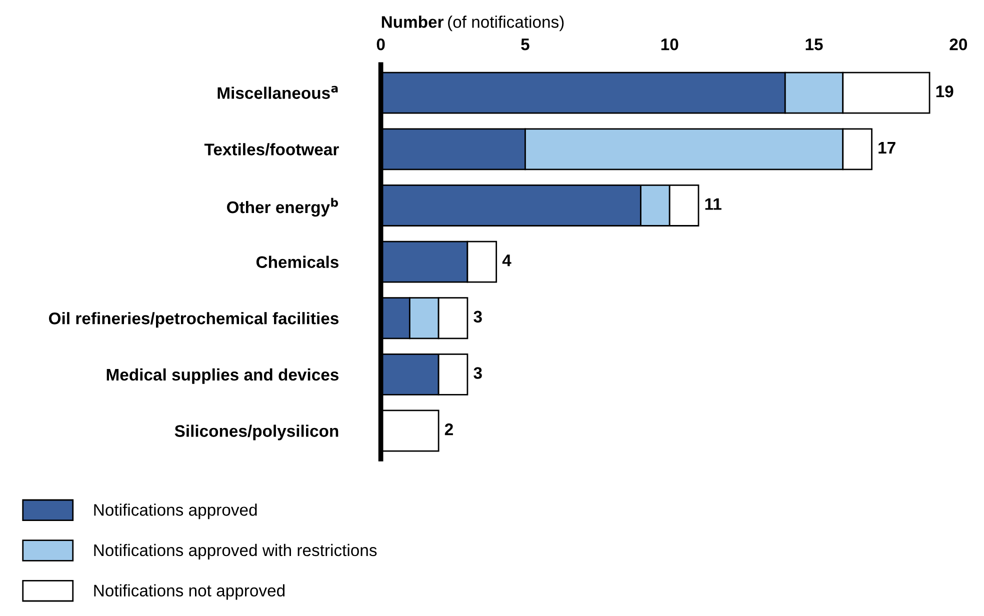 This screenshot has width=984, height=616. I want to click on y-tick-label: Chemicals, so click(297, 262).